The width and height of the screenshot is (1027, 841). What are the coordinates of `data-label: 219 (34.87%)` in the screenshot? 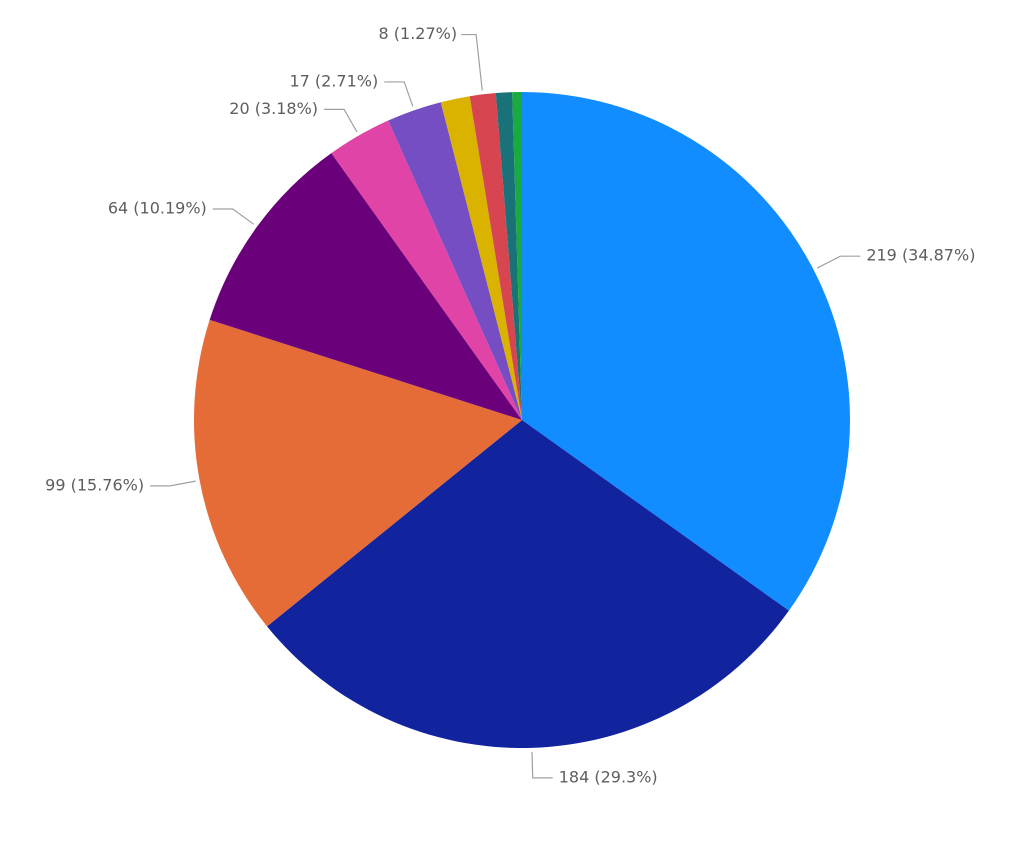 It's located at (920, 255).